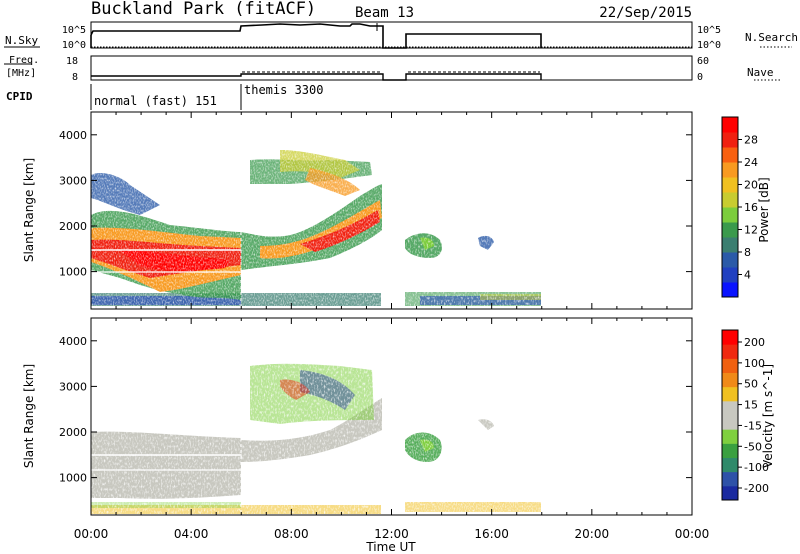 This screenshot has width=800, height=554. What do you see at coordinates (764, 209) in the screenshot?
I see `power-colorbar-label: Power [dB]` at bounding box center [764, 209].